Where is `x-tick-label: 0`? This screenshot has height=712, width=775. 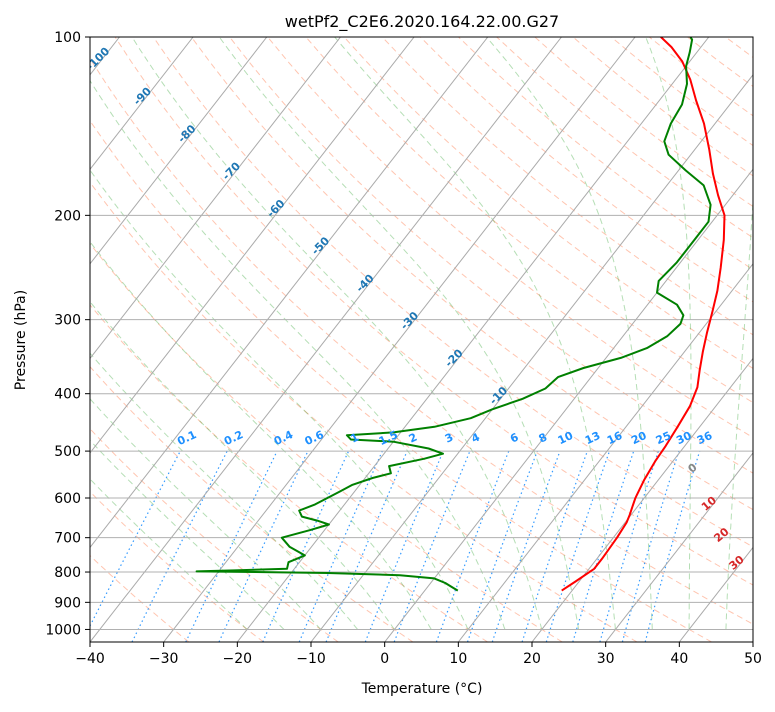 x-tick-label: 0 is located at coordinates (384, 659).